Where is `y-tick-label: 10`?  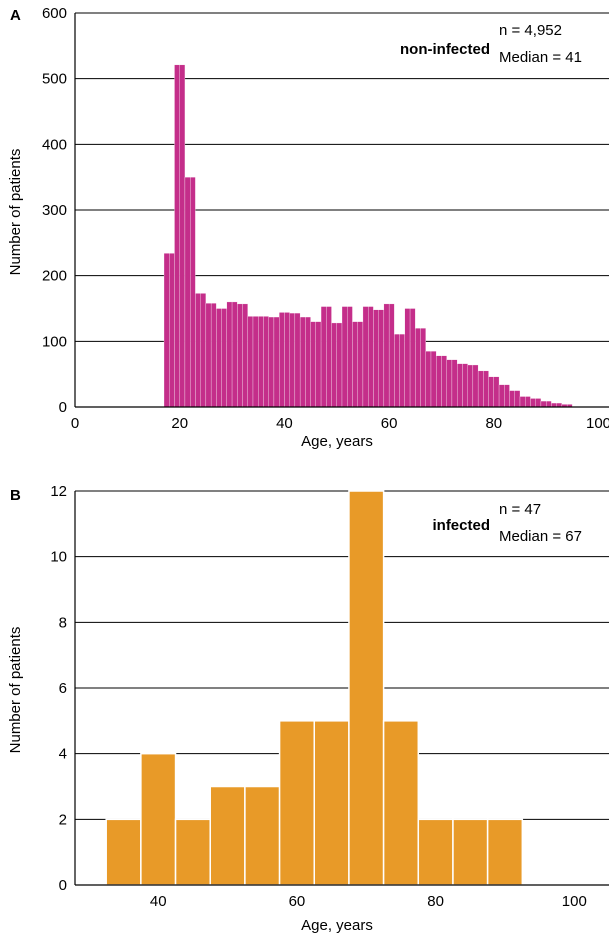
y-tick-label: 10 is located at coordinates (58, 557).